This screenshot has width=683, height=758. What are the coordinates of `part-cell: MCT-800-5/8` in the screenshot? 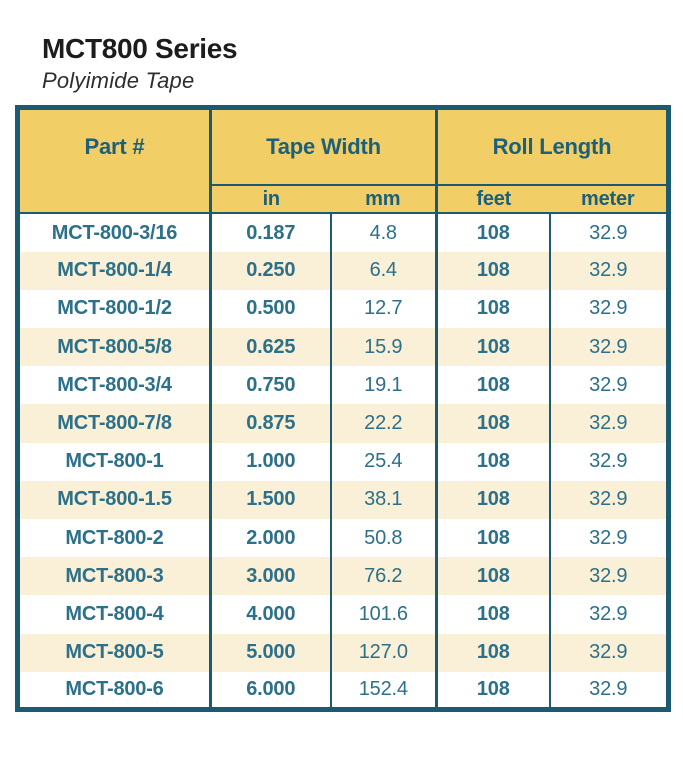 It's located at (114, 347).